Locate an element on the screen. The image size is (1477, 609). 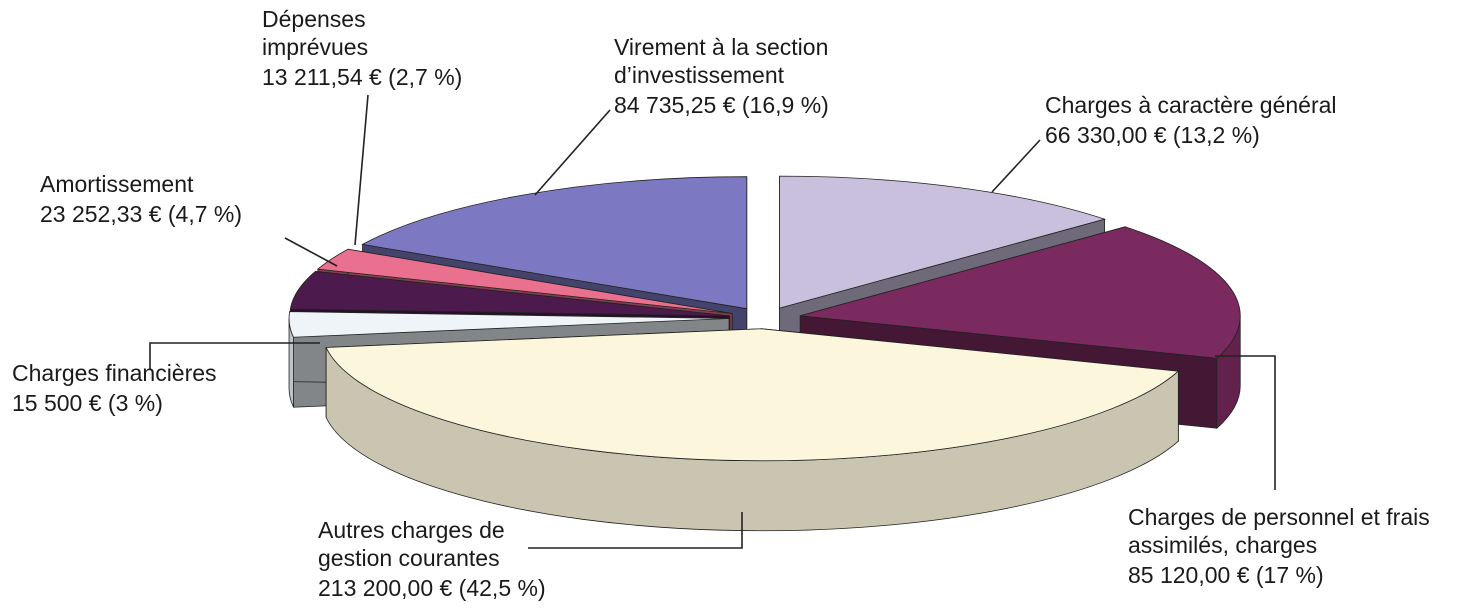
value-label: 213 200,00 € (42,5 %) is located at coordinates (432, 588).